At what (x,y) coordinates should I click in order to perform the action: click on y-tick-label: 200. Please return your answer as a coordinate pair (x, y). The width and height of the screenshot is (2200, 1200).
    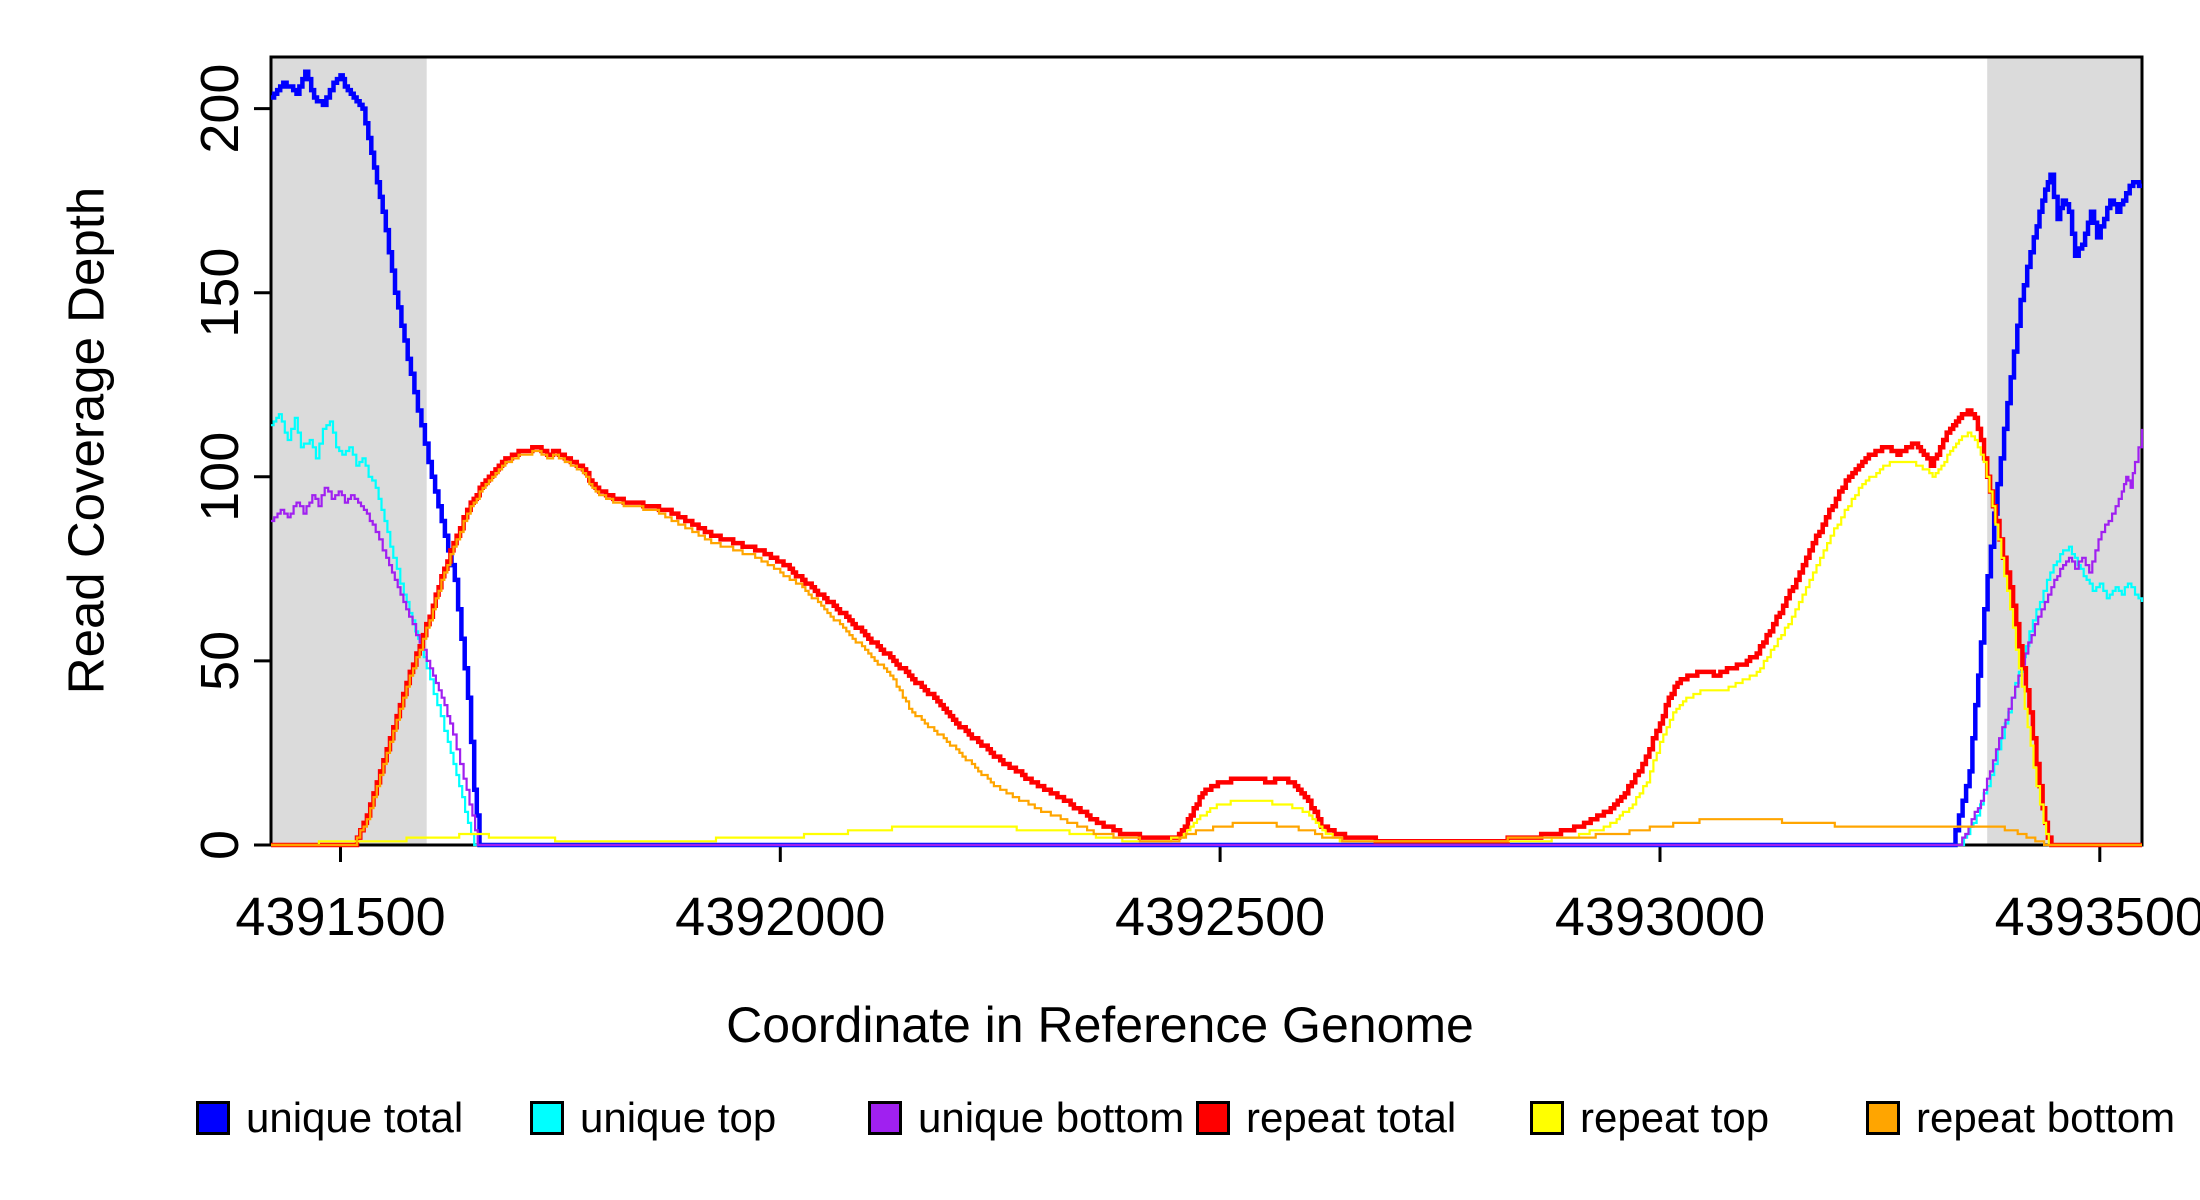
    Looking at the image, I should click on (220, 109).